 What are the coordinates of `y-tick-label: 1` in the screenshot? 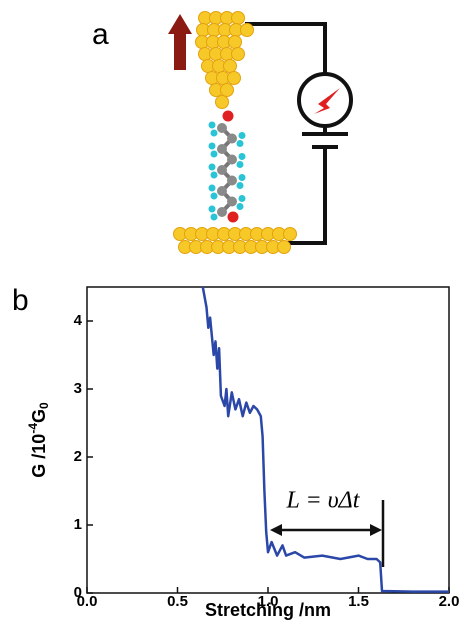 It's located at (78, 524).